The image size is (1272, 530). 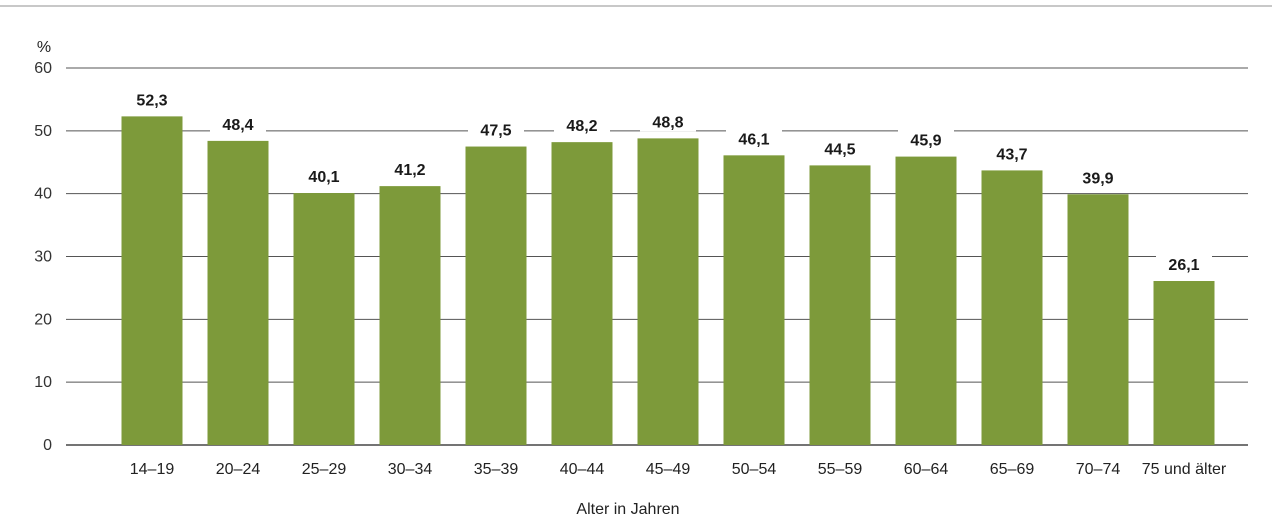 What do you see at coordinates (1184, 469) in the screenshot?
I see `x-tick-label: 75 und älter` at bounding box center [1184, 469].